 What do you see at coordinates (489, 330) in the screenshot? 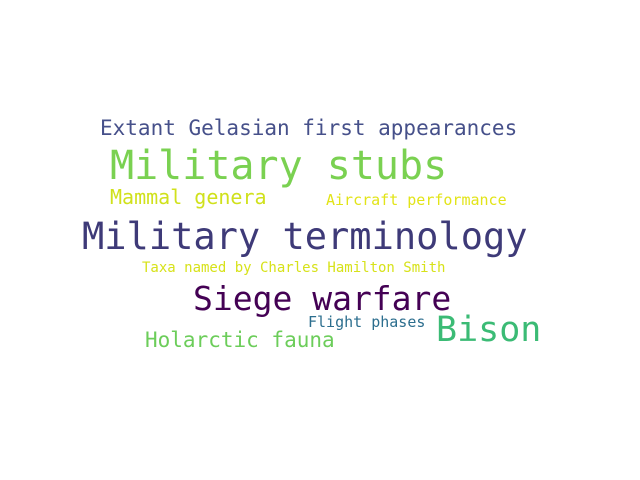
I see `word-bison: Bison` at bounding box center [489, 330].